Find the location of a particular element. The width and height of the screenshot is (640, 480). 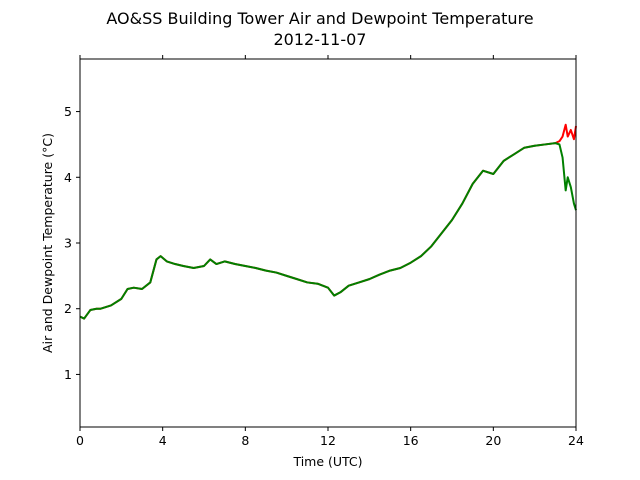

y-tick-label-3: 4 is located at coordinates (68, 177).